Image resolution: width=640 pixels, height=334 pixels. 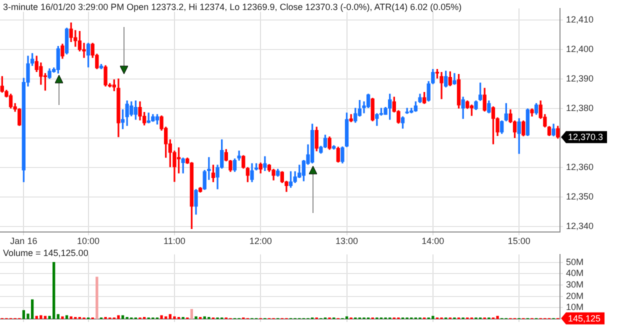 I want to click on y-tick-label: 20M, so click(x=575, y=295).